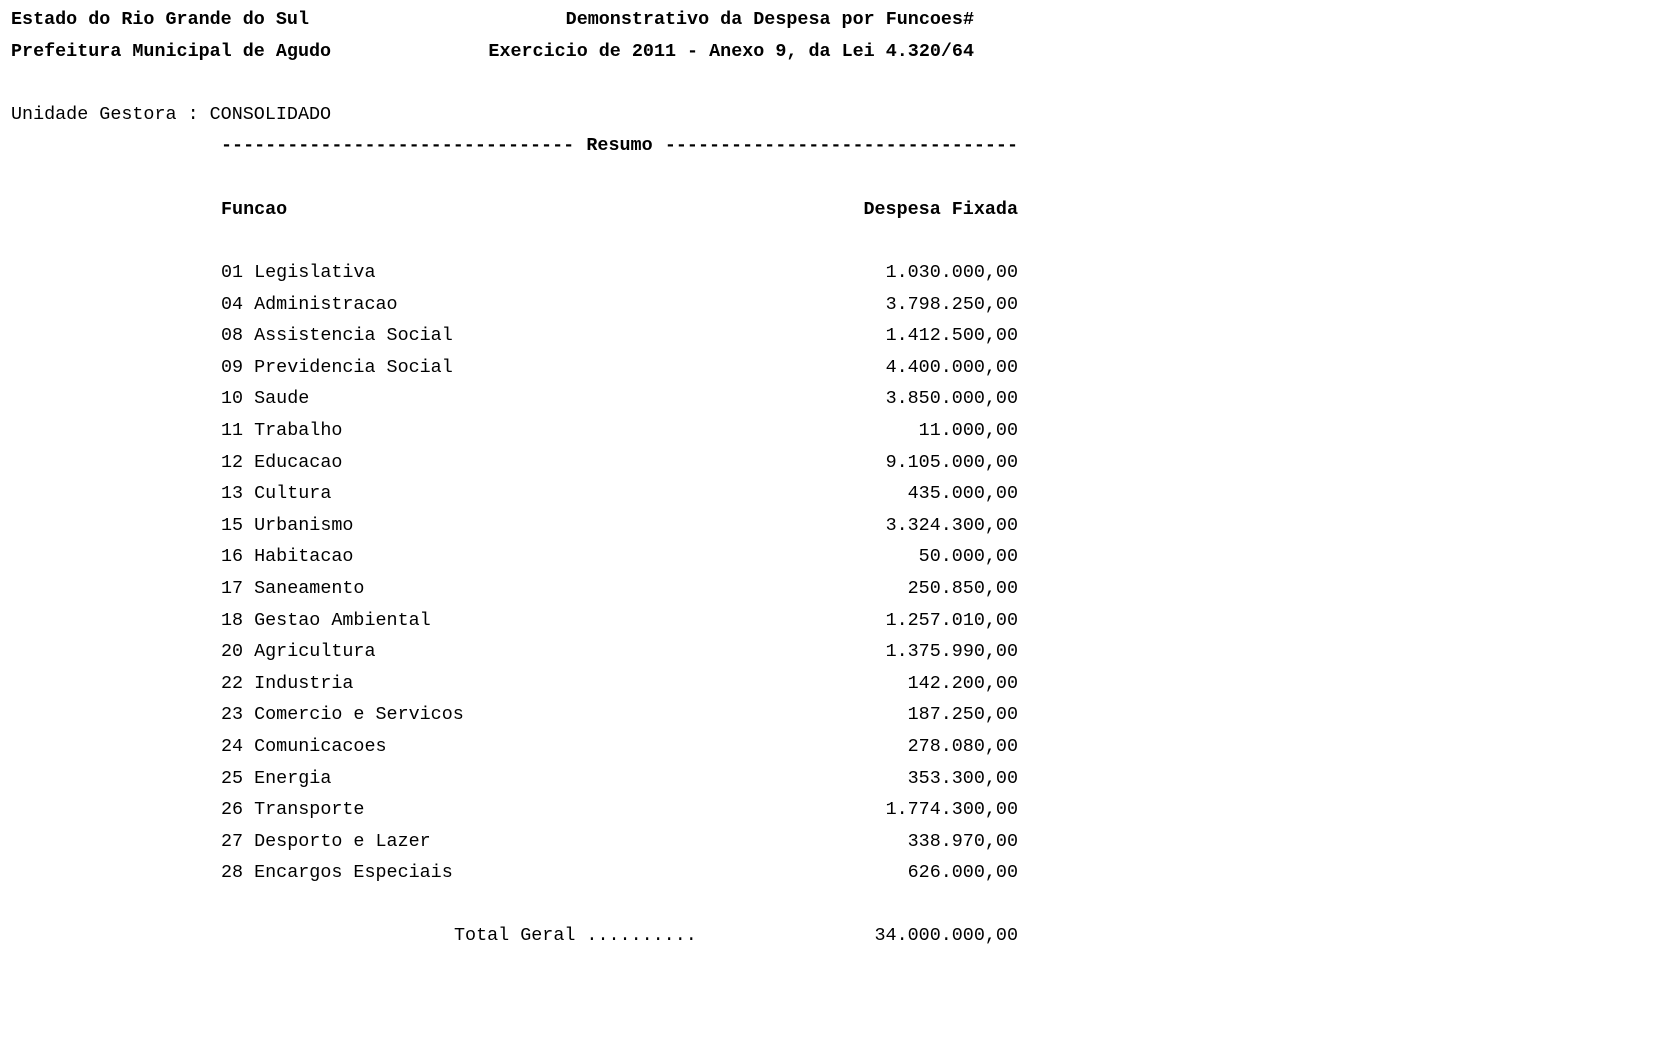 The width and height of the screenshot is (1653, 1060). What do you see at coordinates (265, 399) in the screenshot?
I see `table-row-funcao: 10 Saude` at bounding box center [265, 399].